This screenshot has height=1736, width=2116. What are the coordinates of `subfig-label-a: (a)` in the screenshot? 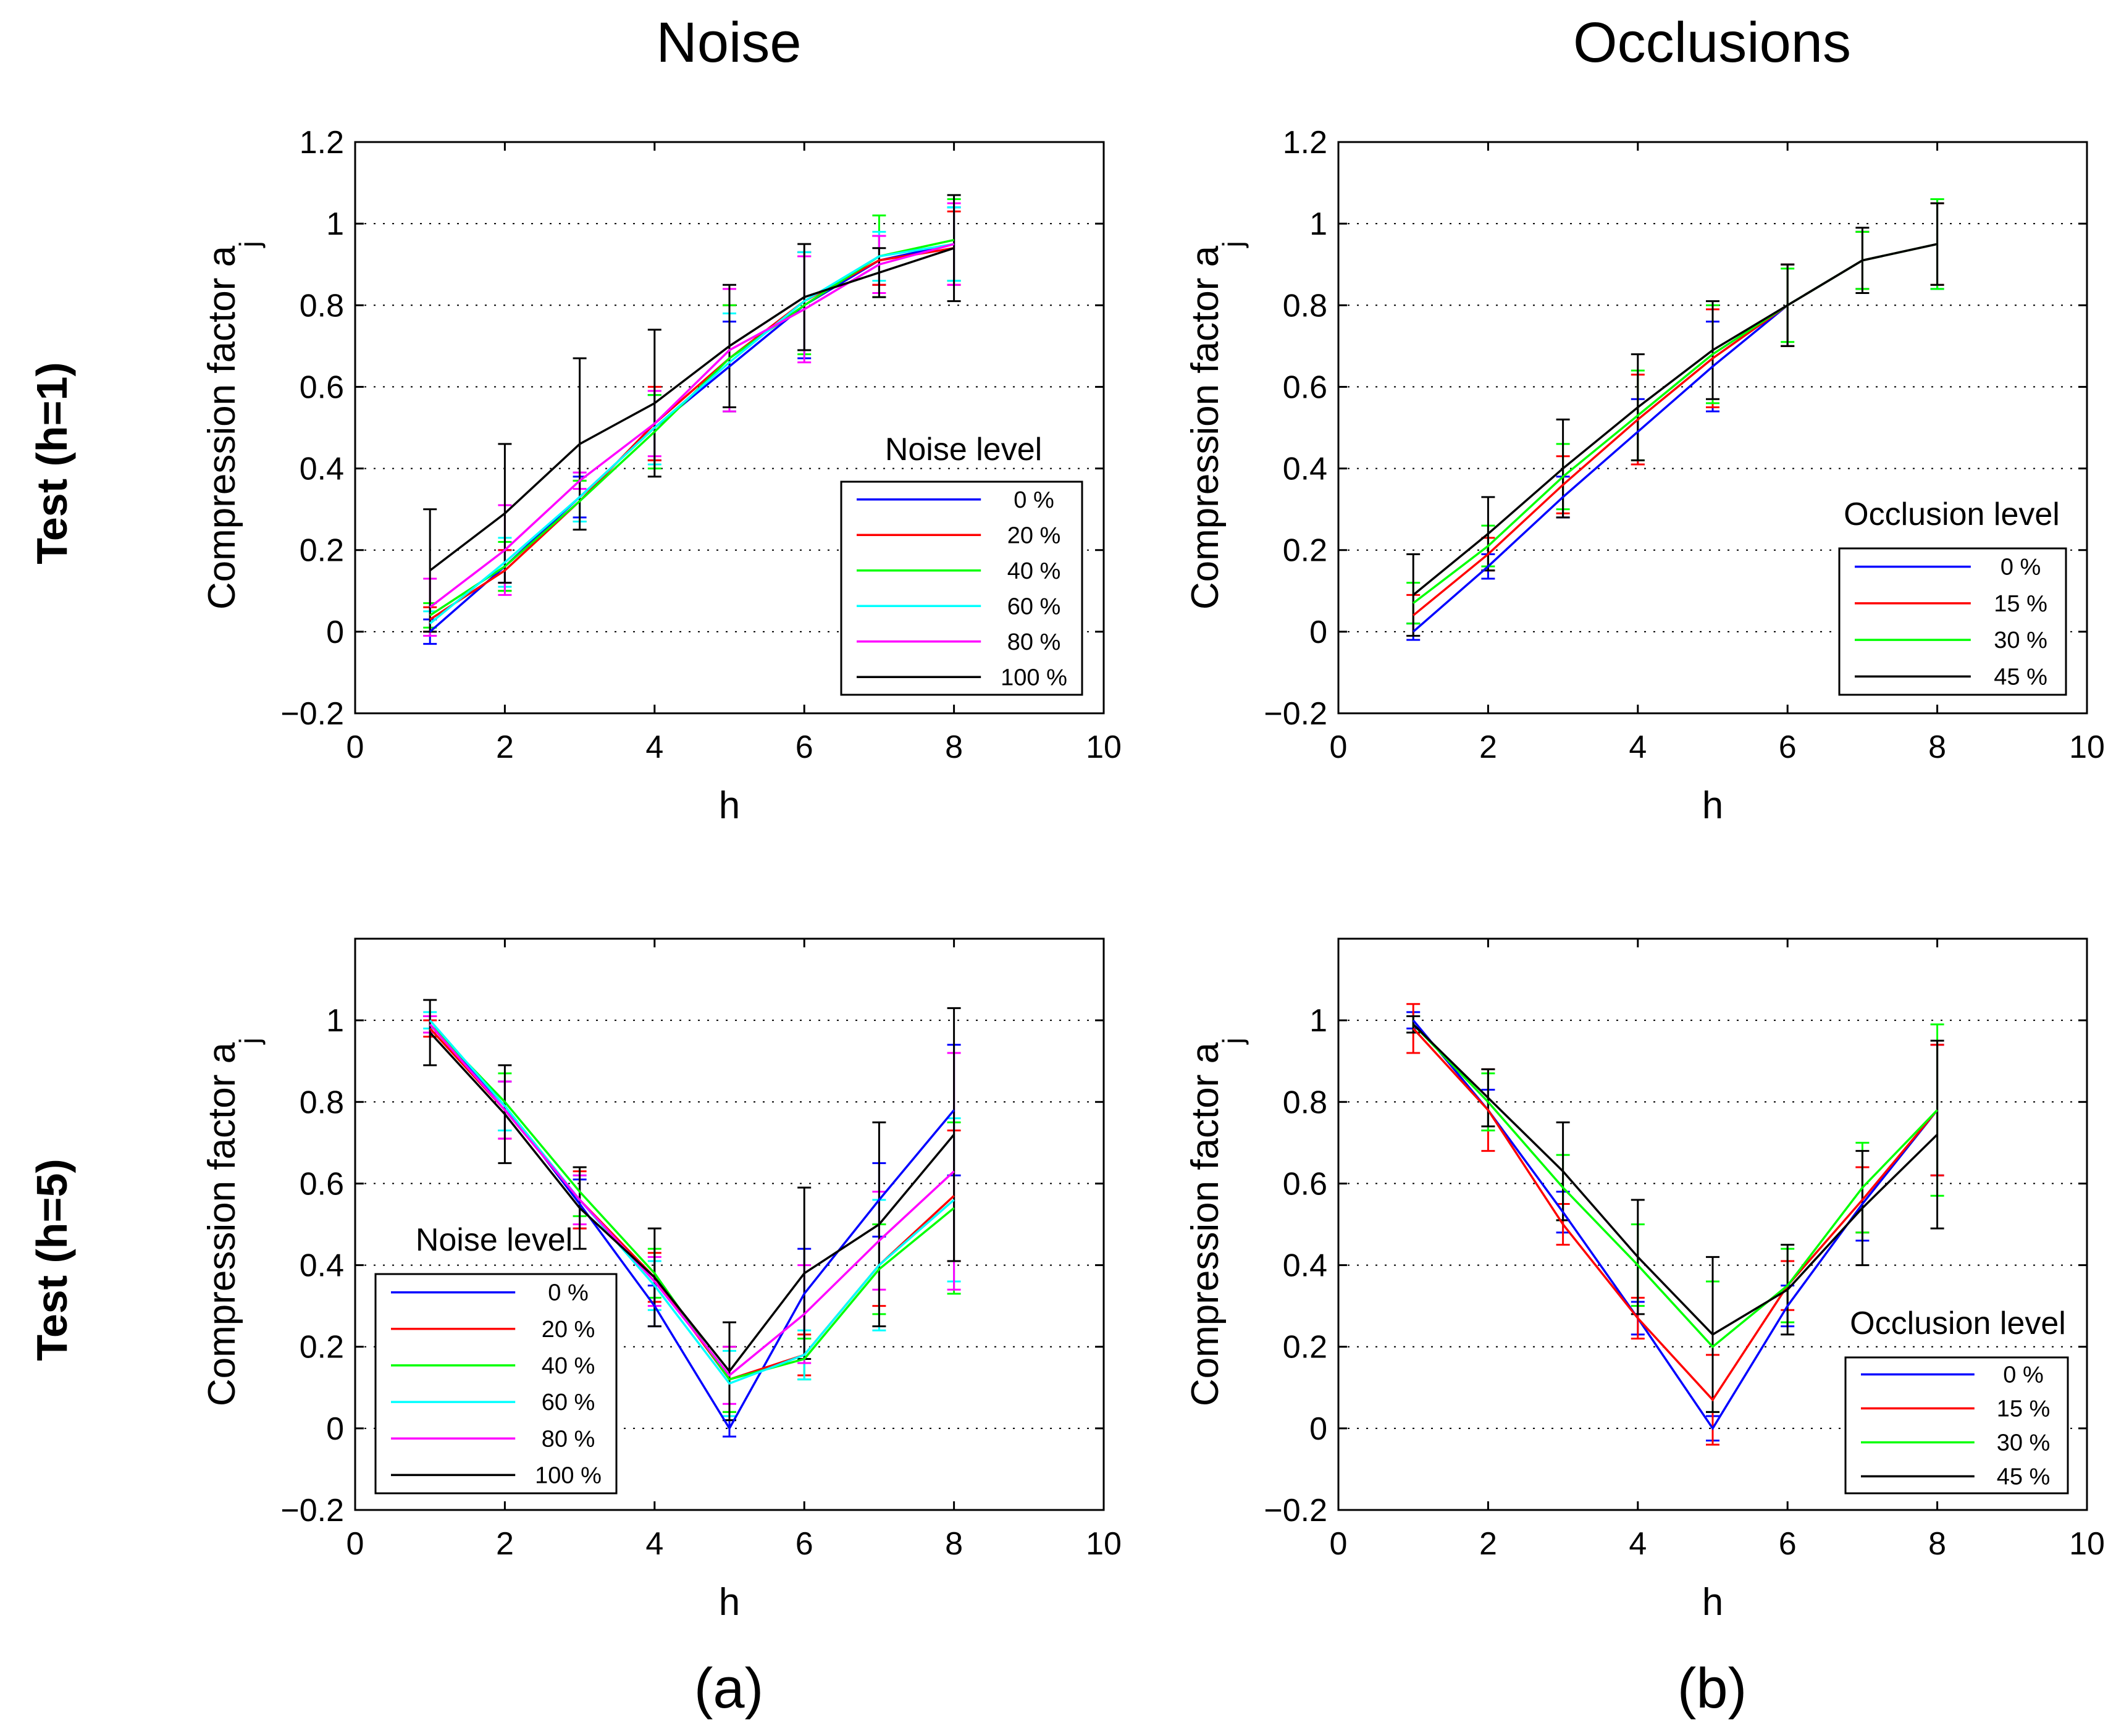 It's located at (728, 1688).